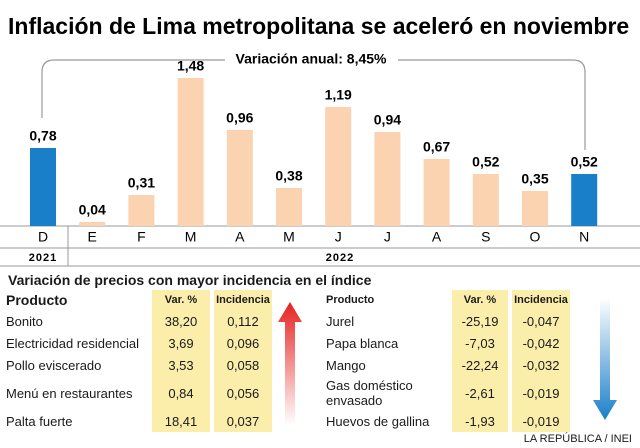 The height and width of the screenshot is (448, 640). Describe the element at coordinates (39, 421) in the screenshot. I see `table-cell: Palta fuerte` at that location.